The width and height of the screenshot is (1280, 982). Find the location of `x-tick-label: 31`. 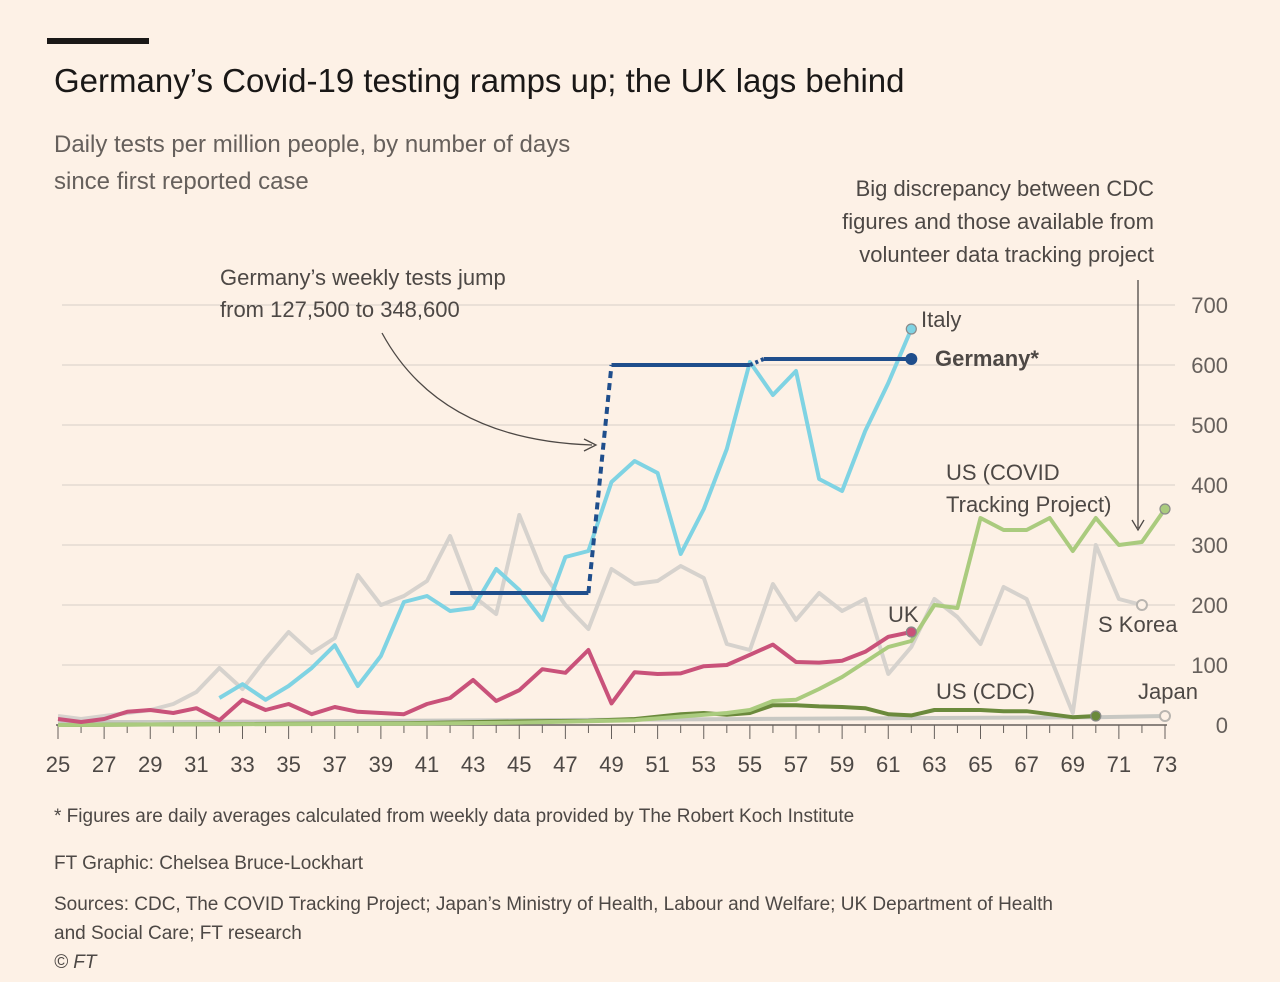

x-tick-label: 31 is located at coordinates (196, 764).